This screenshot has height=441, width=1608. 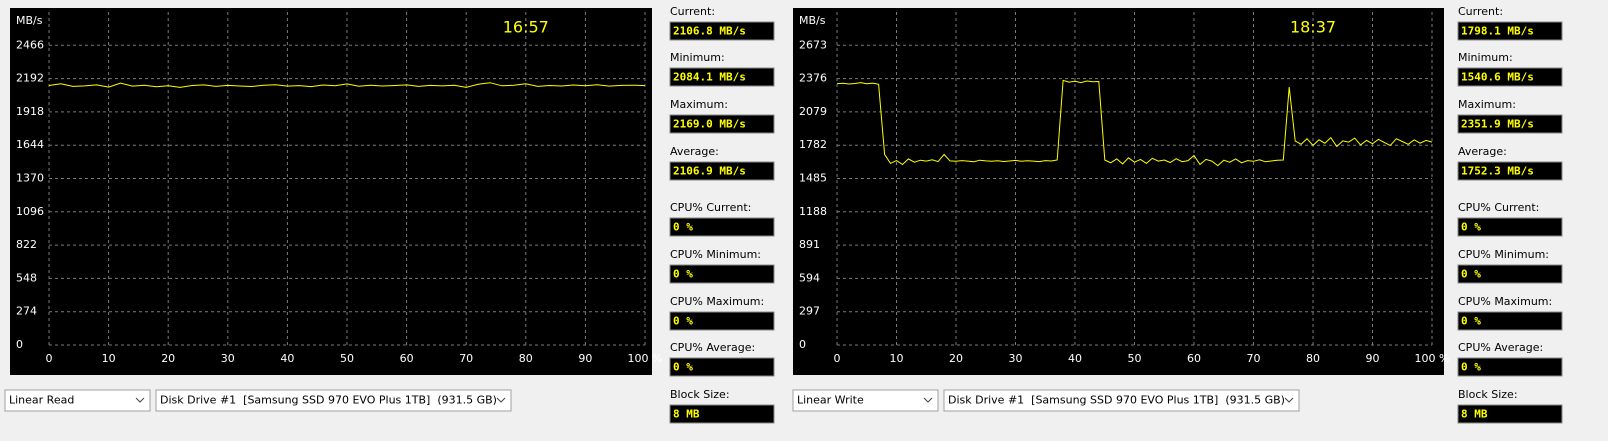 What do you see at coordinates (1497, 31) in the screenshot?
I see `stat-value: 1798.1 MB/s` at bounding box center [1497, 31].